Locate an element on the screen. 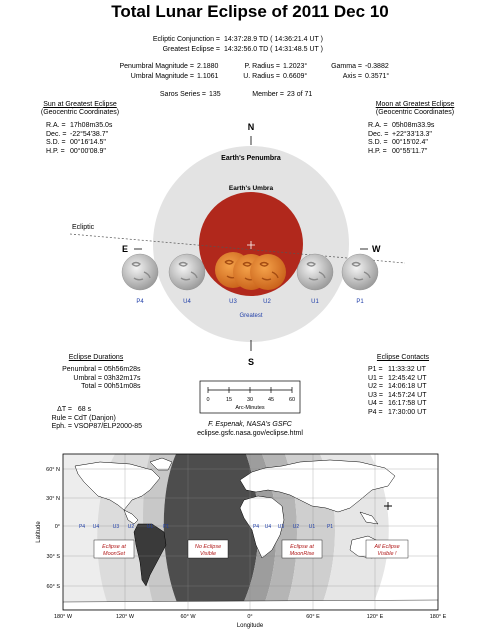 The width and height of the screenshot is (500, 630). moon-title: Moon at Greatest Eclipse is located at coordinates (415, 104).